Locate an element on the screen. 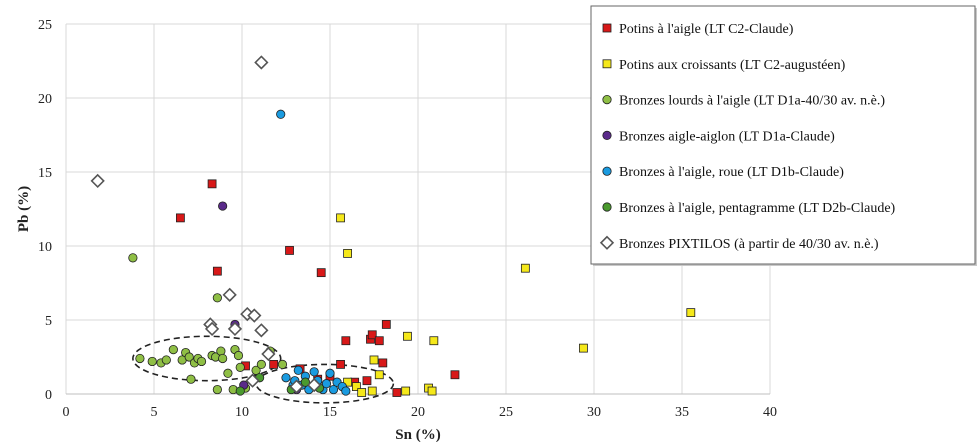 The image size is (978, 442). legend-label: Bronzes aigle-aiglon (LT D1a-Claude) is located at coordinates (727, 136).